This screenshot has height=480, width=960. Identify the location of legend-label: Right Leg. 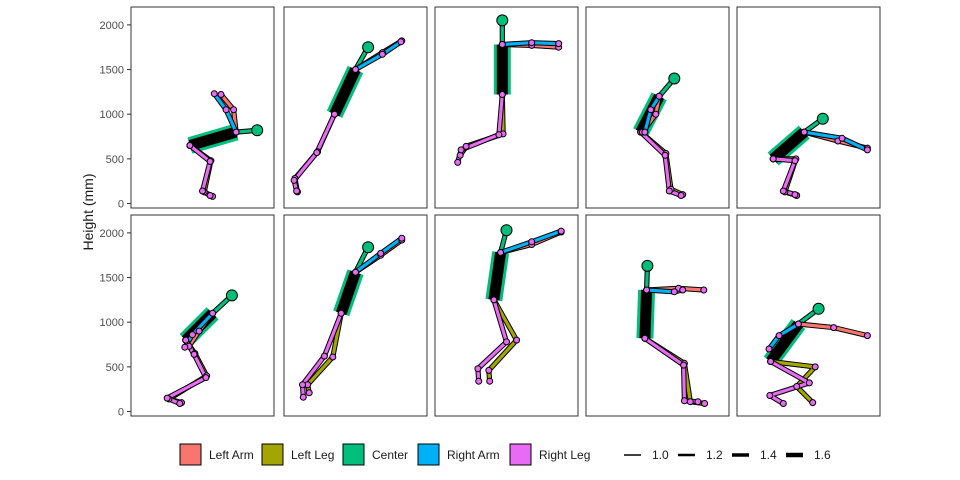
(564, 455).